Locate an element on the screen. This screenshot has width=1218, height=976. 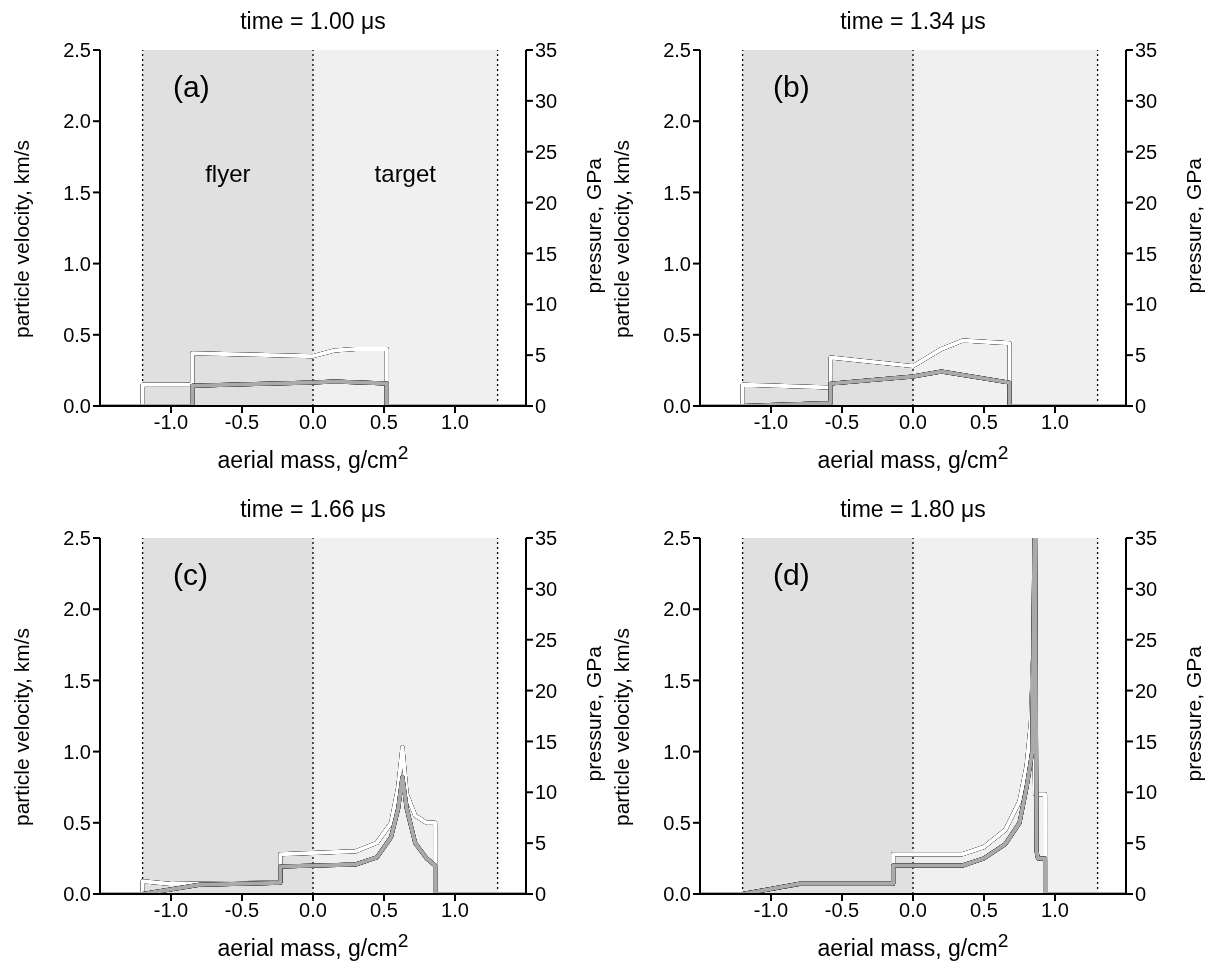
band-label: flyer is located at coordinates (228, 174).